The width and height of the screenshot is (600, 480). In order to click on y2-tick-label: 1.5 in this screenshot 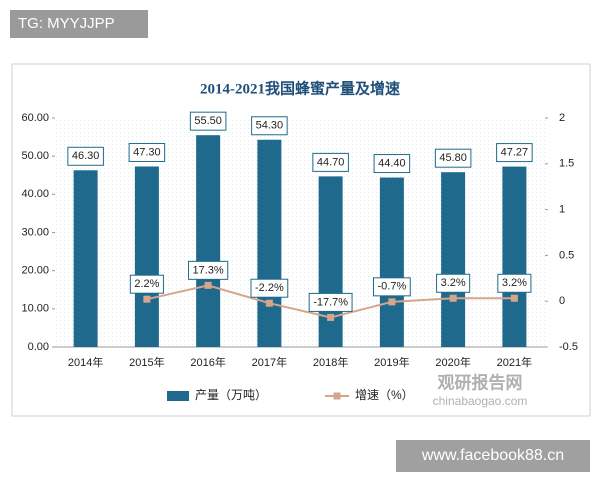, I will do `click(566, 164)`.